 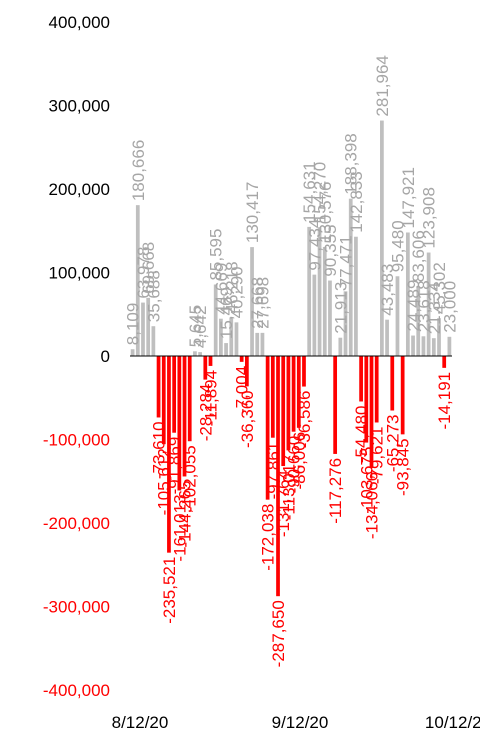 What do you see at coordinates (397, 246) in the screenshot?
I see `data-label: 95,480` at bounding box center [397, 246].